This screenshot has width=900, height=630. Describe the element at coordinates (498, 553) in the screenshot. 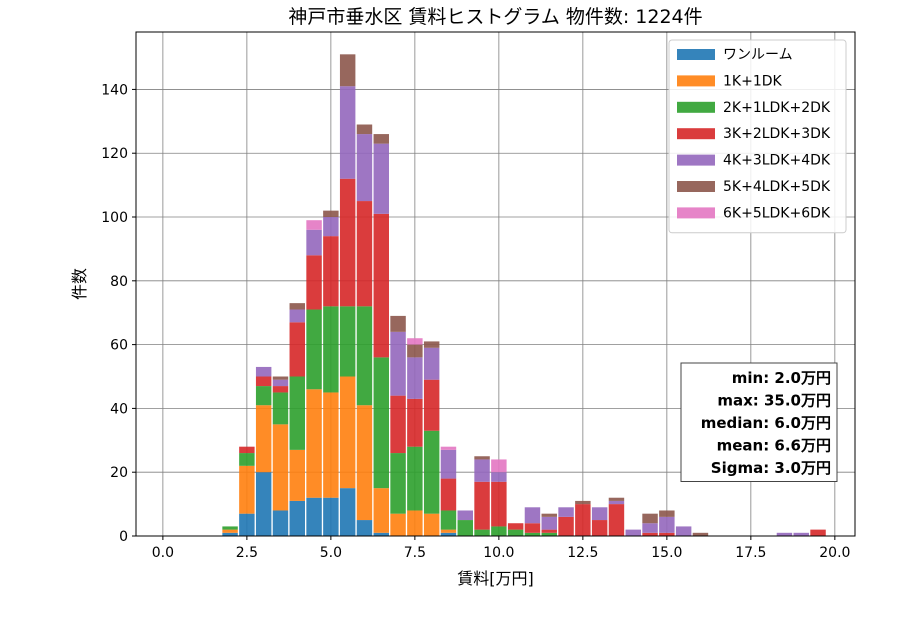

I see `x-tick-label: 10.0` at that location.